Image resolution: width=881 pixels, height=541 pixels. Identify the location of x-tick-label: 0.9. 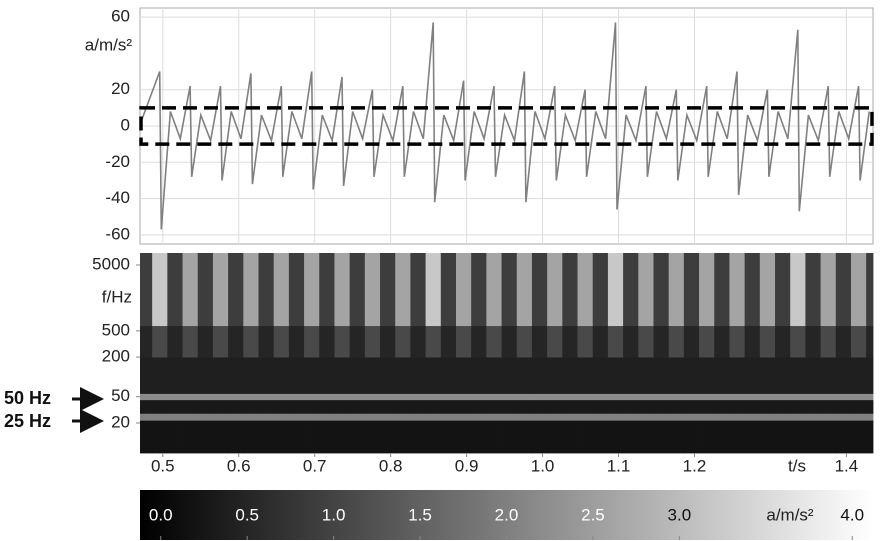
(467, 465).